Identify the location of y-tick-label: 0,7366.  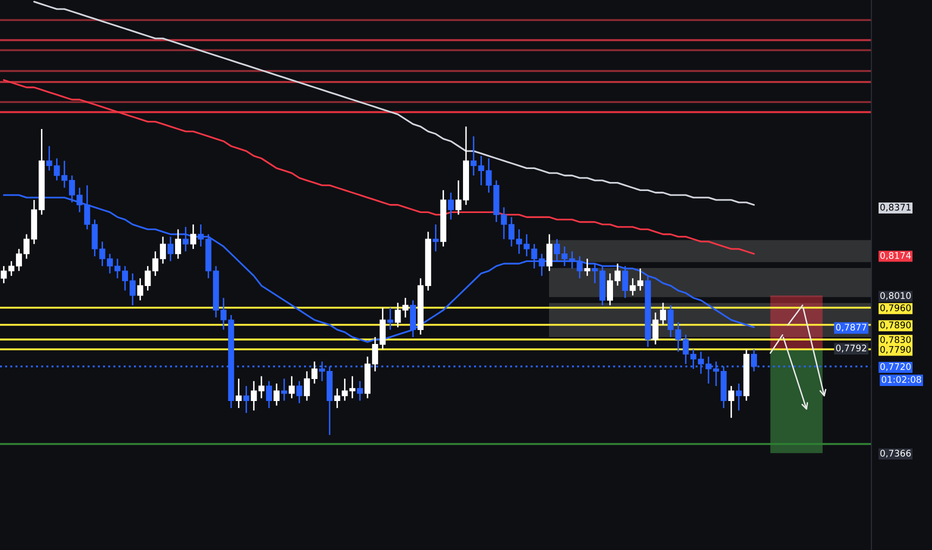
(895, 454).